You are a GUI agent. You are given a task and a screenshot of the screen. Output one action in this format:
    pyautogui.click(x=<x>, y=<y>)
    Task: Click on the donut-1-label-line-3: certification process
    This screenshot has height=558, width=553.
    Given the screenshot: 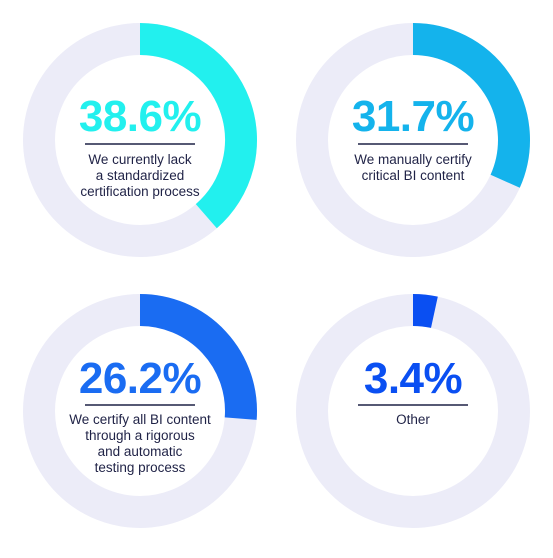 What is the action you would take?
    pyautogui.click(x=140, y=191)
    